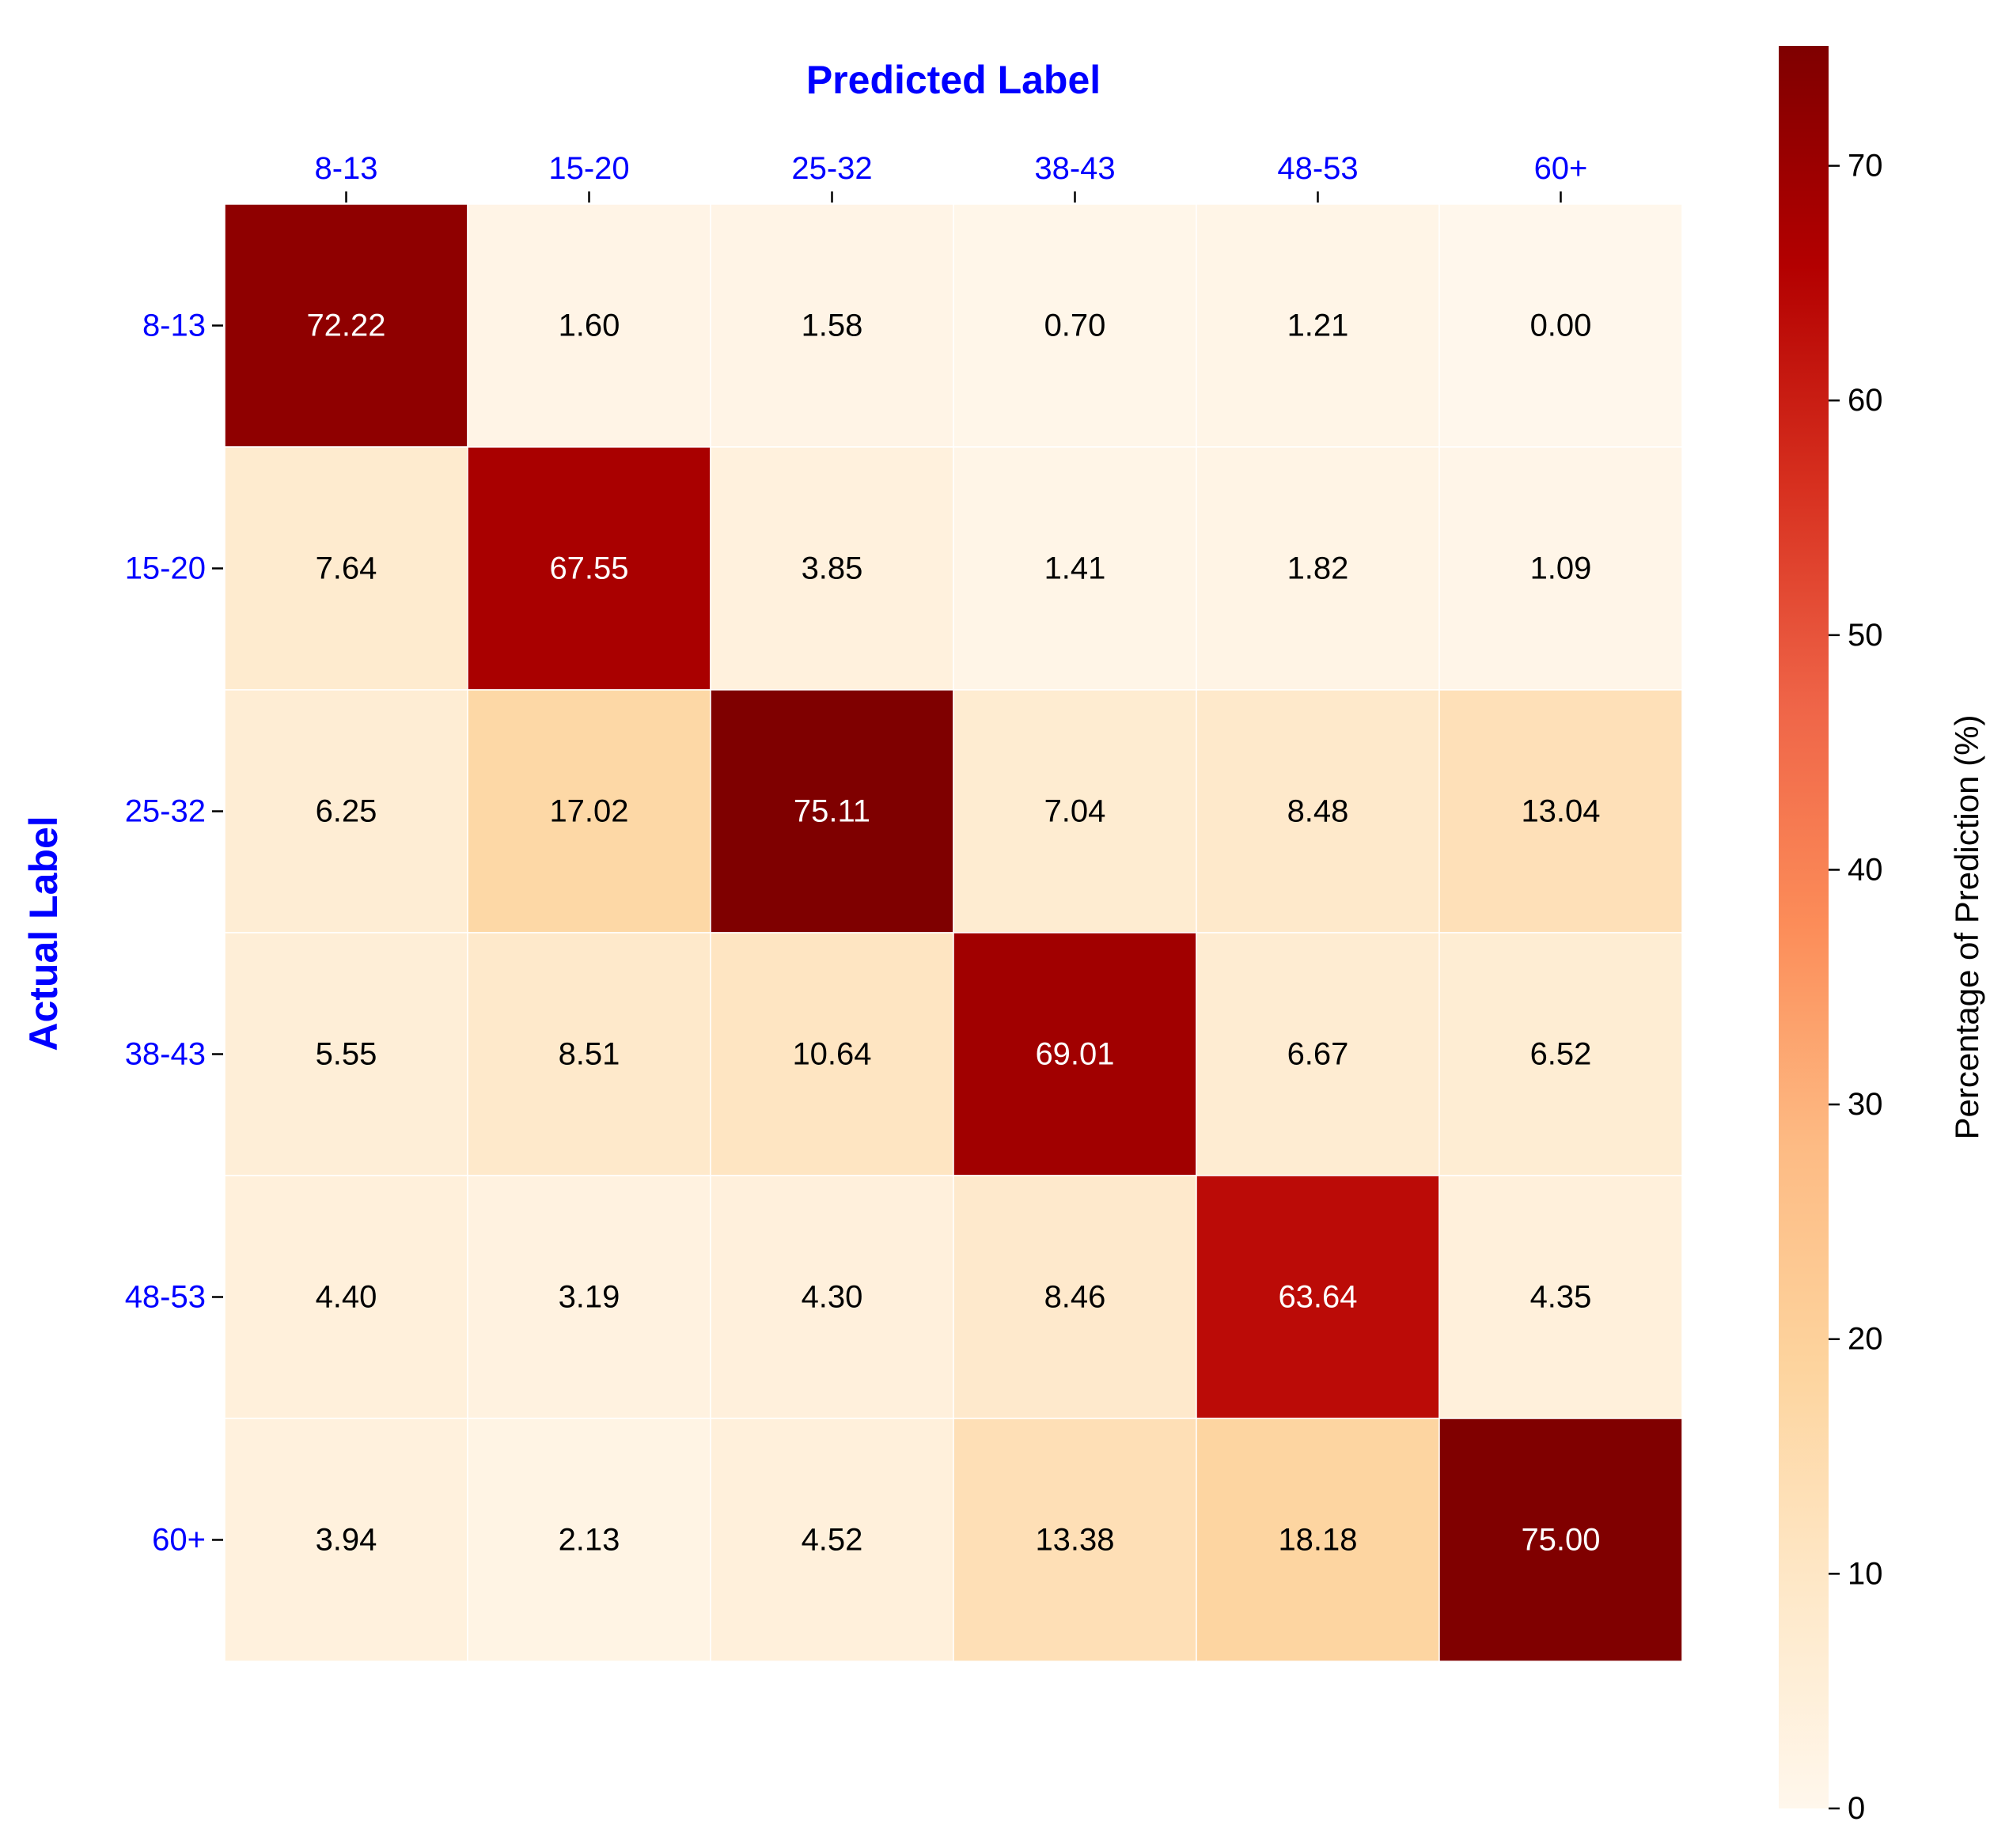  I want to click on cell-value-label: 13.38, so click(1074, 1541).